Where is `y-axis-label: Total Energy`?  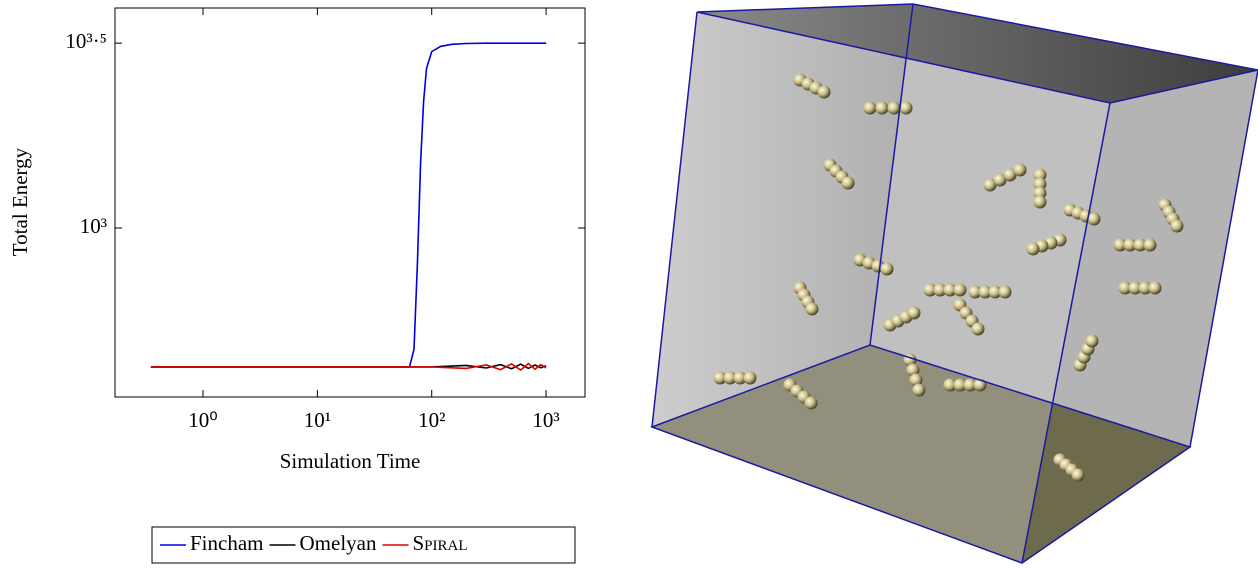
y-axis-label: Total Energy is located at coordinates (20, 201).